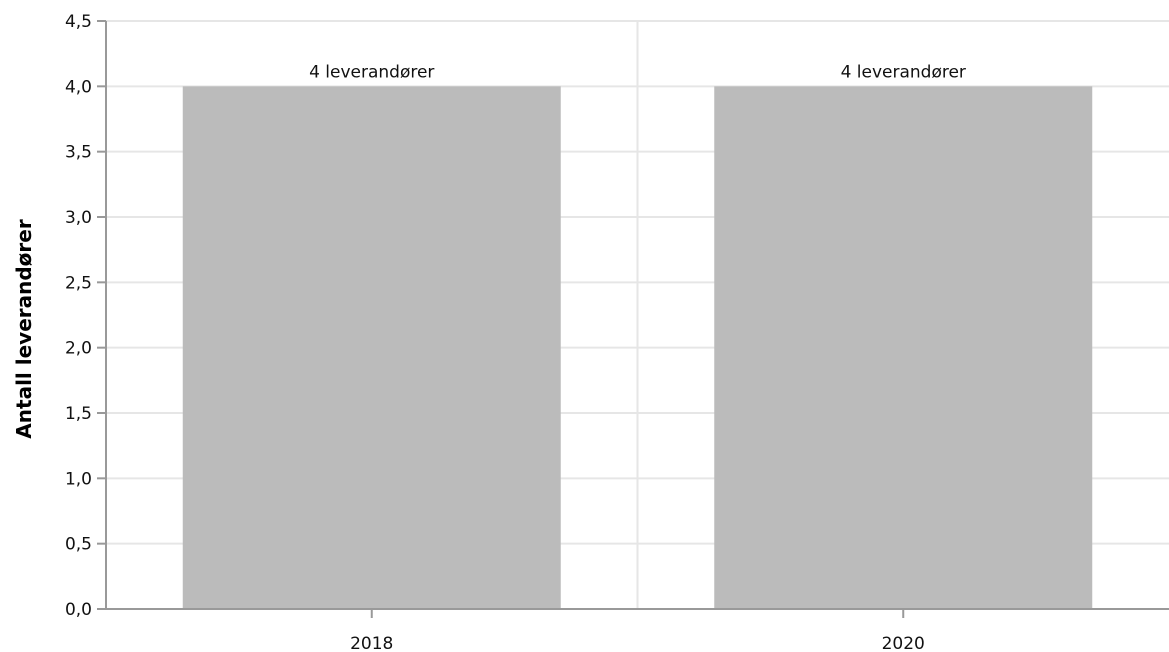 The width and height of the screenshot is (1169, 652). Describe the element at coordinates (78, 610) in the screenshot. I see `y-tick-label: 0,0` at that location.